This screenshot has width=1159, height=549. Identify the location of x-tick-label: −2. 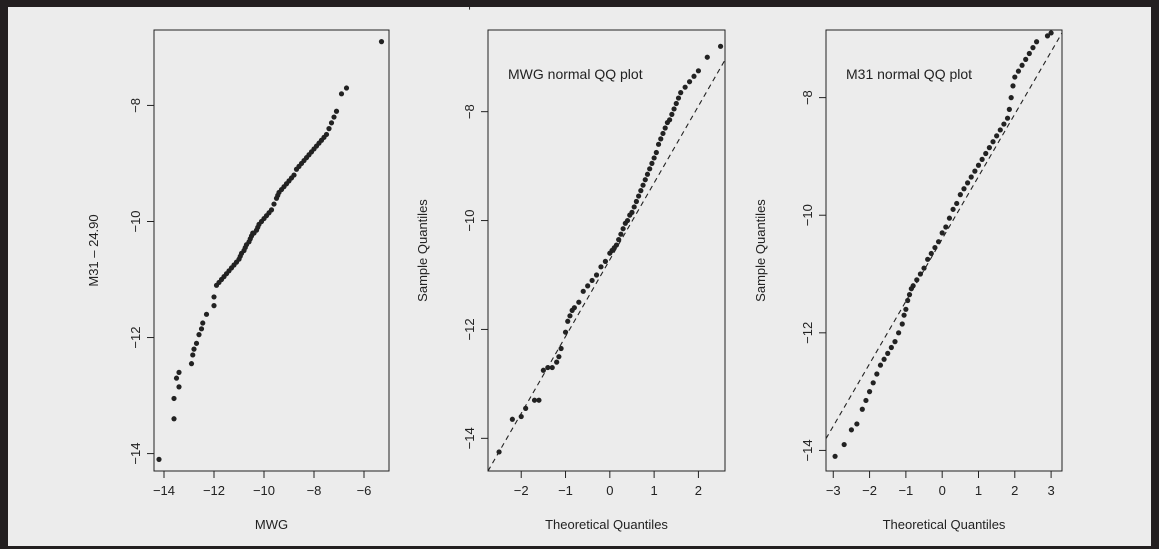
(869, 490).